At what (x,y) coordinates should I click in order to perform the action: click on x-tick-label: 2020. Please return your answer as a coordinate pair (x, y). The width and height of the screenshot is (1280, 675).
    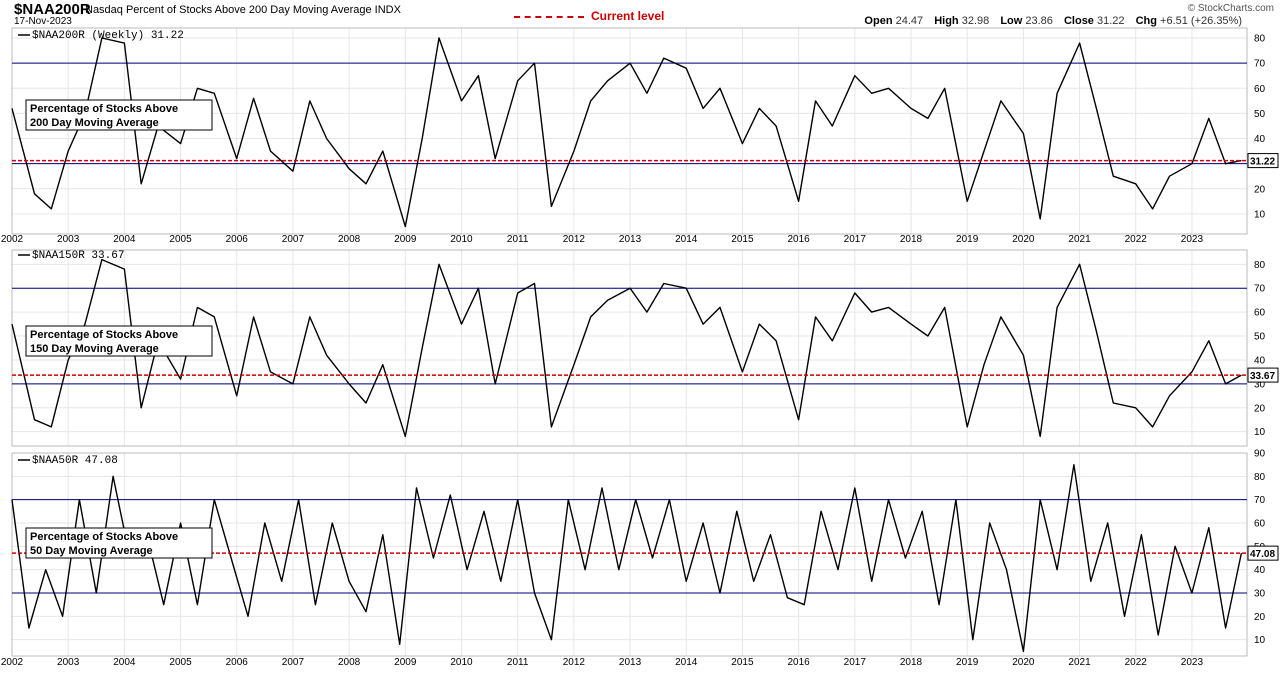
    Looking at the image, I should click on (1023, 239).